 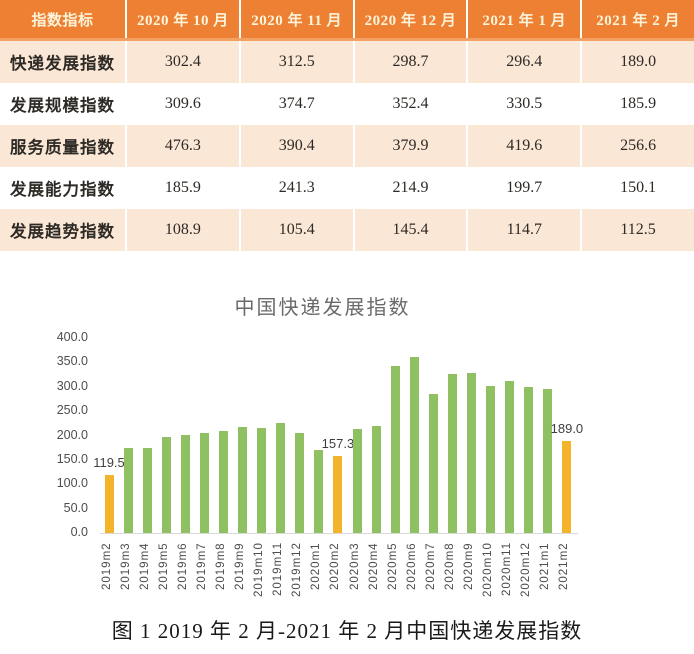 I want to click on table-cell: 114.7, so click(x=523, y=230).